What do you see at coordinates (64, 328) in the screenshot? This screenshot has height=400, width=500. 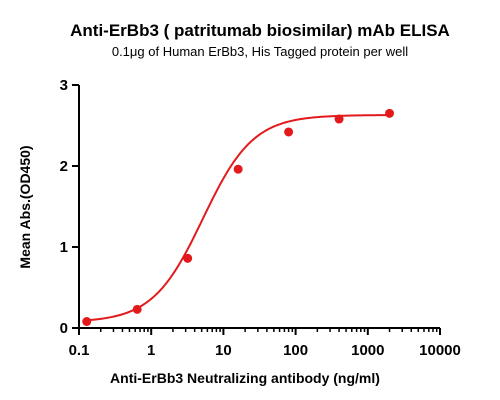 I see `y-tick-label: 0` at bounding box center [64, 328].